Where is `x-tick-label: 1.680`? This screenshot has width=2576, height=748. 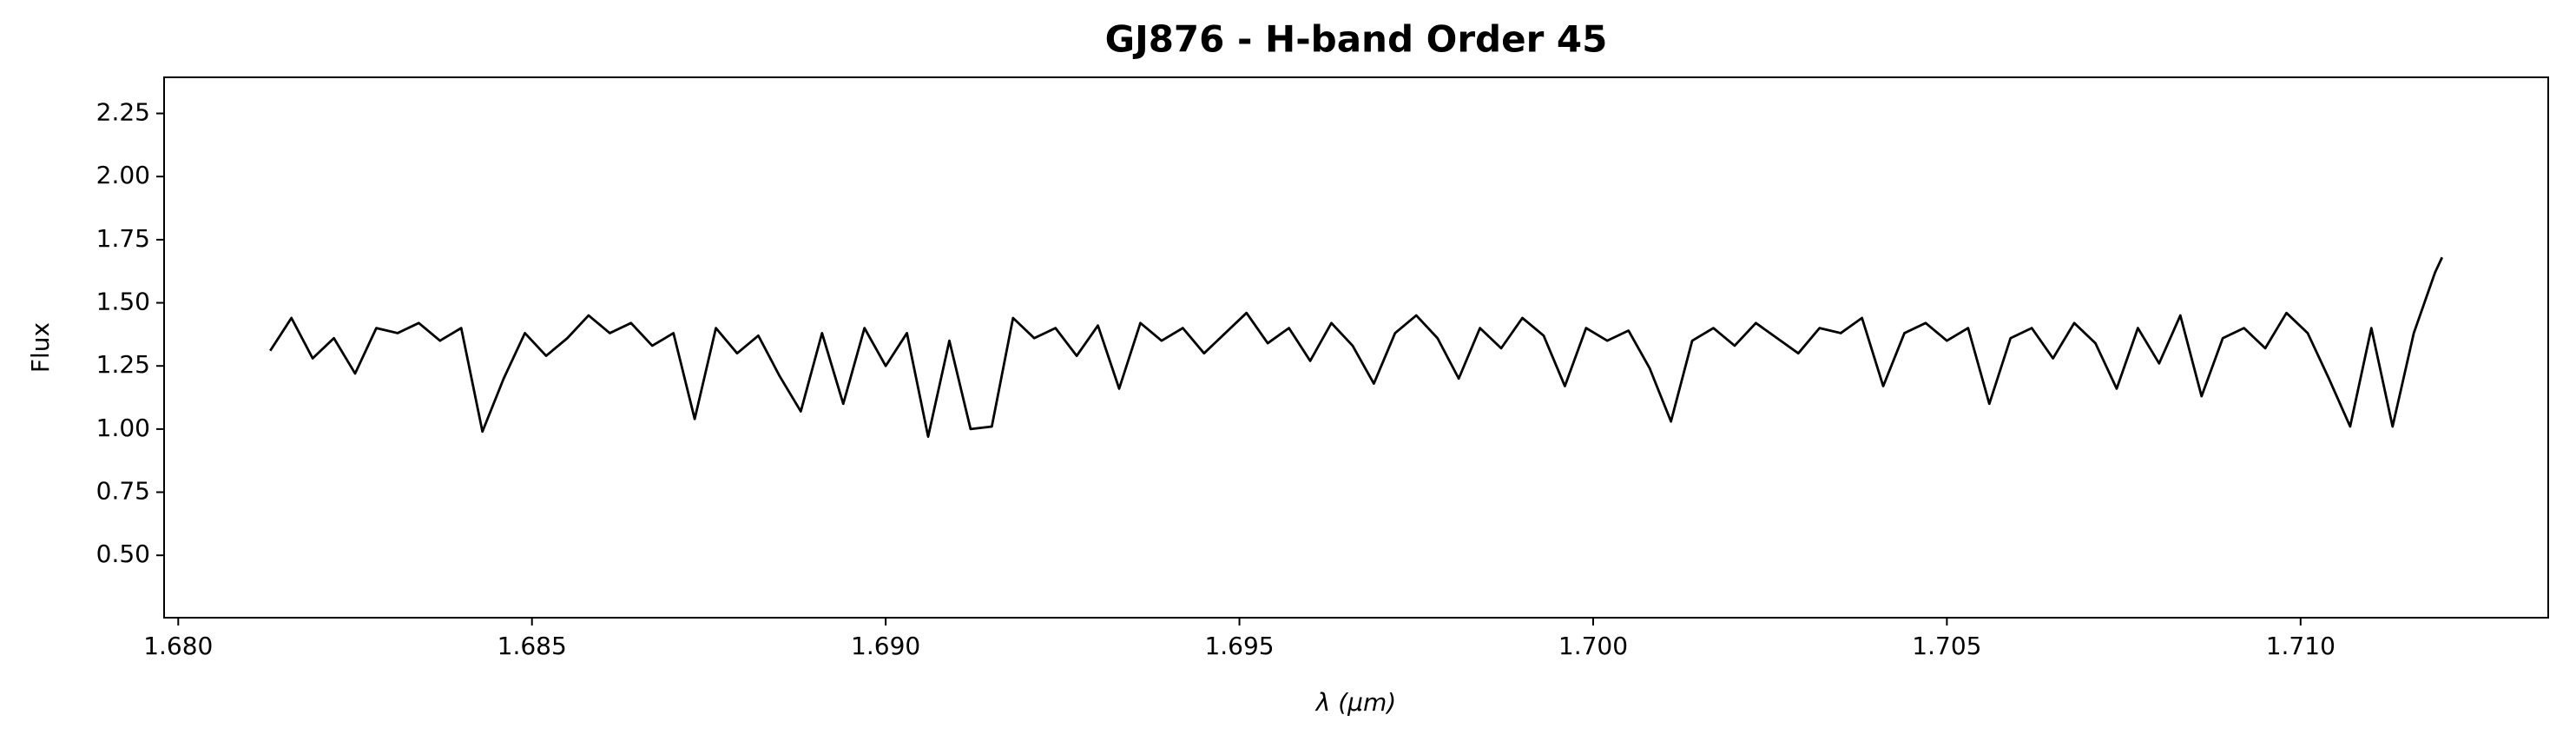 x-tick-label: 1.680 is located at coordinates (178, 646).